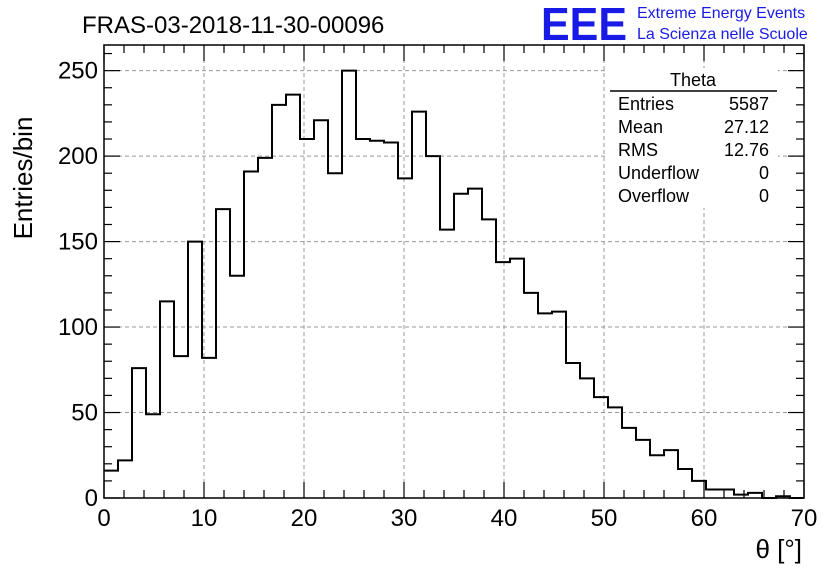 The width and height of the screenshot is (836, 572). What do you see at coordinates (78, 156) in the screenshot?
I see `y-tick-label: 200` at bounding box center [78, 156].